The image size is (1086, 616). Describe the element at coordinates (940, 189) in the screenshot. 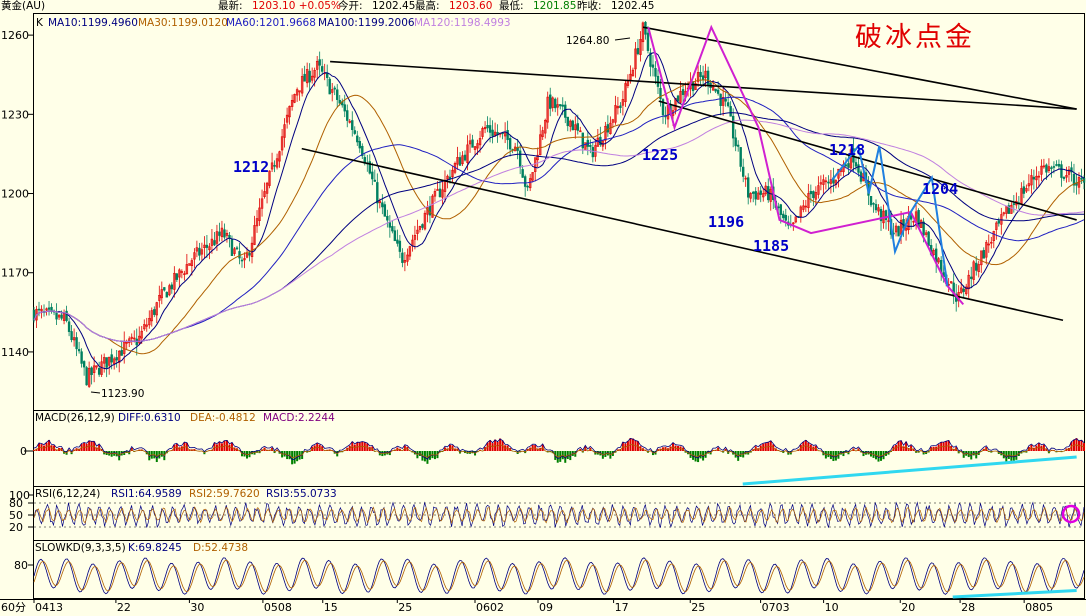

I see `annotation-1204: 1204` at that location.